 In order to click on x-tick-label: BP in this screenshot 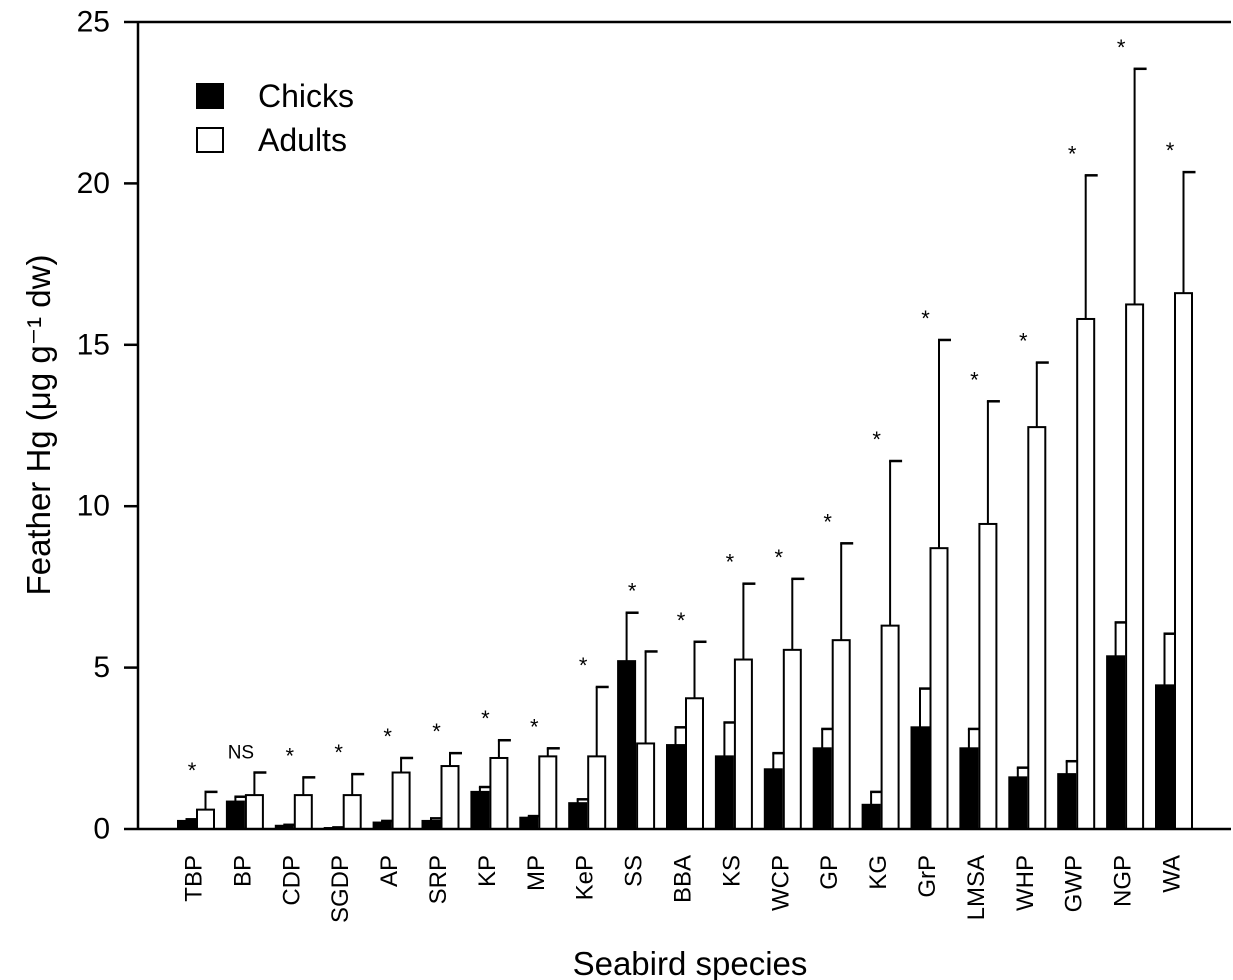, I will do `click(242, 871)`.